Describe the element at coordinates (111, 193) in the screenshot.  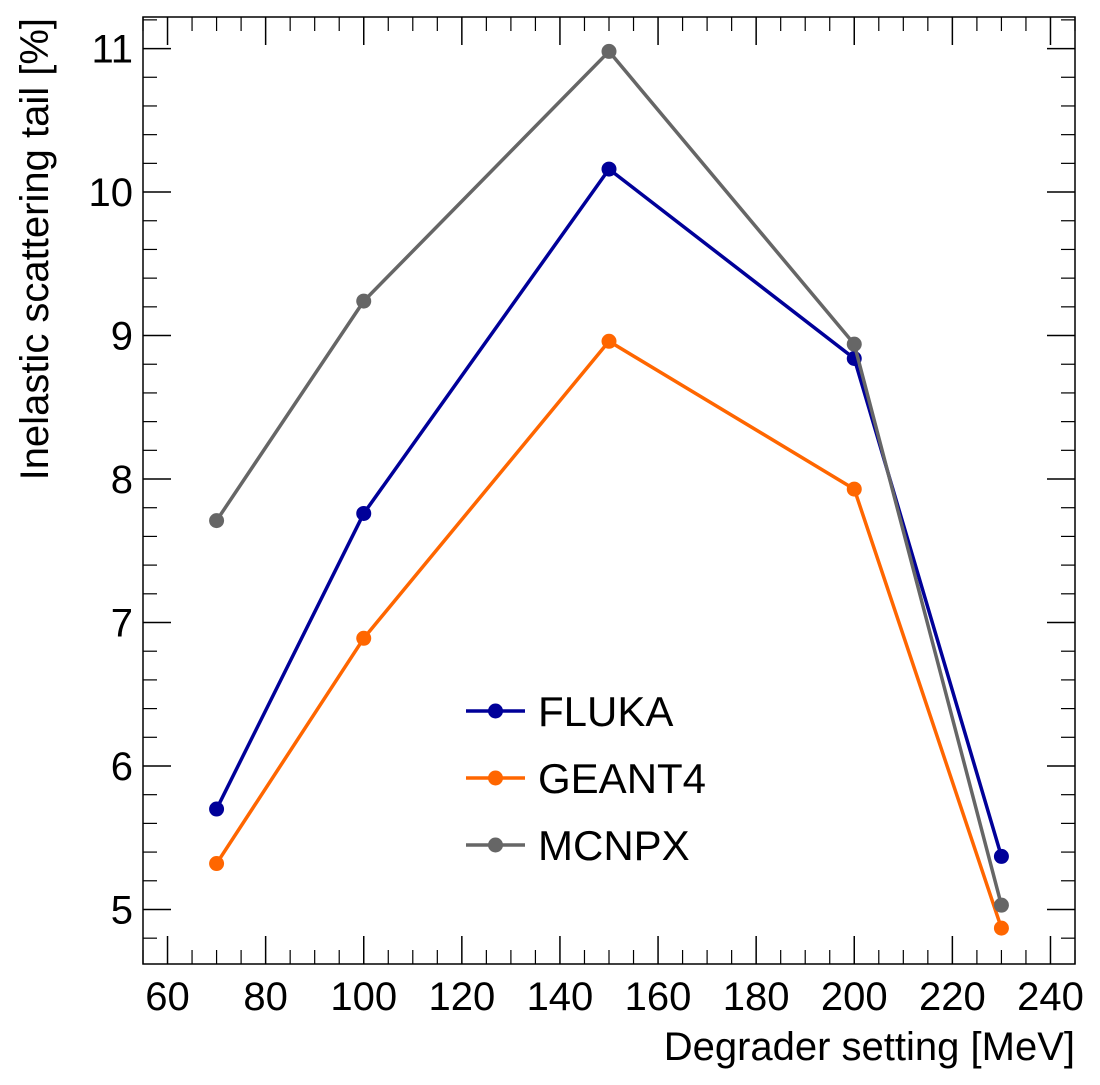
I see `y-tick-label: 10` at that location.